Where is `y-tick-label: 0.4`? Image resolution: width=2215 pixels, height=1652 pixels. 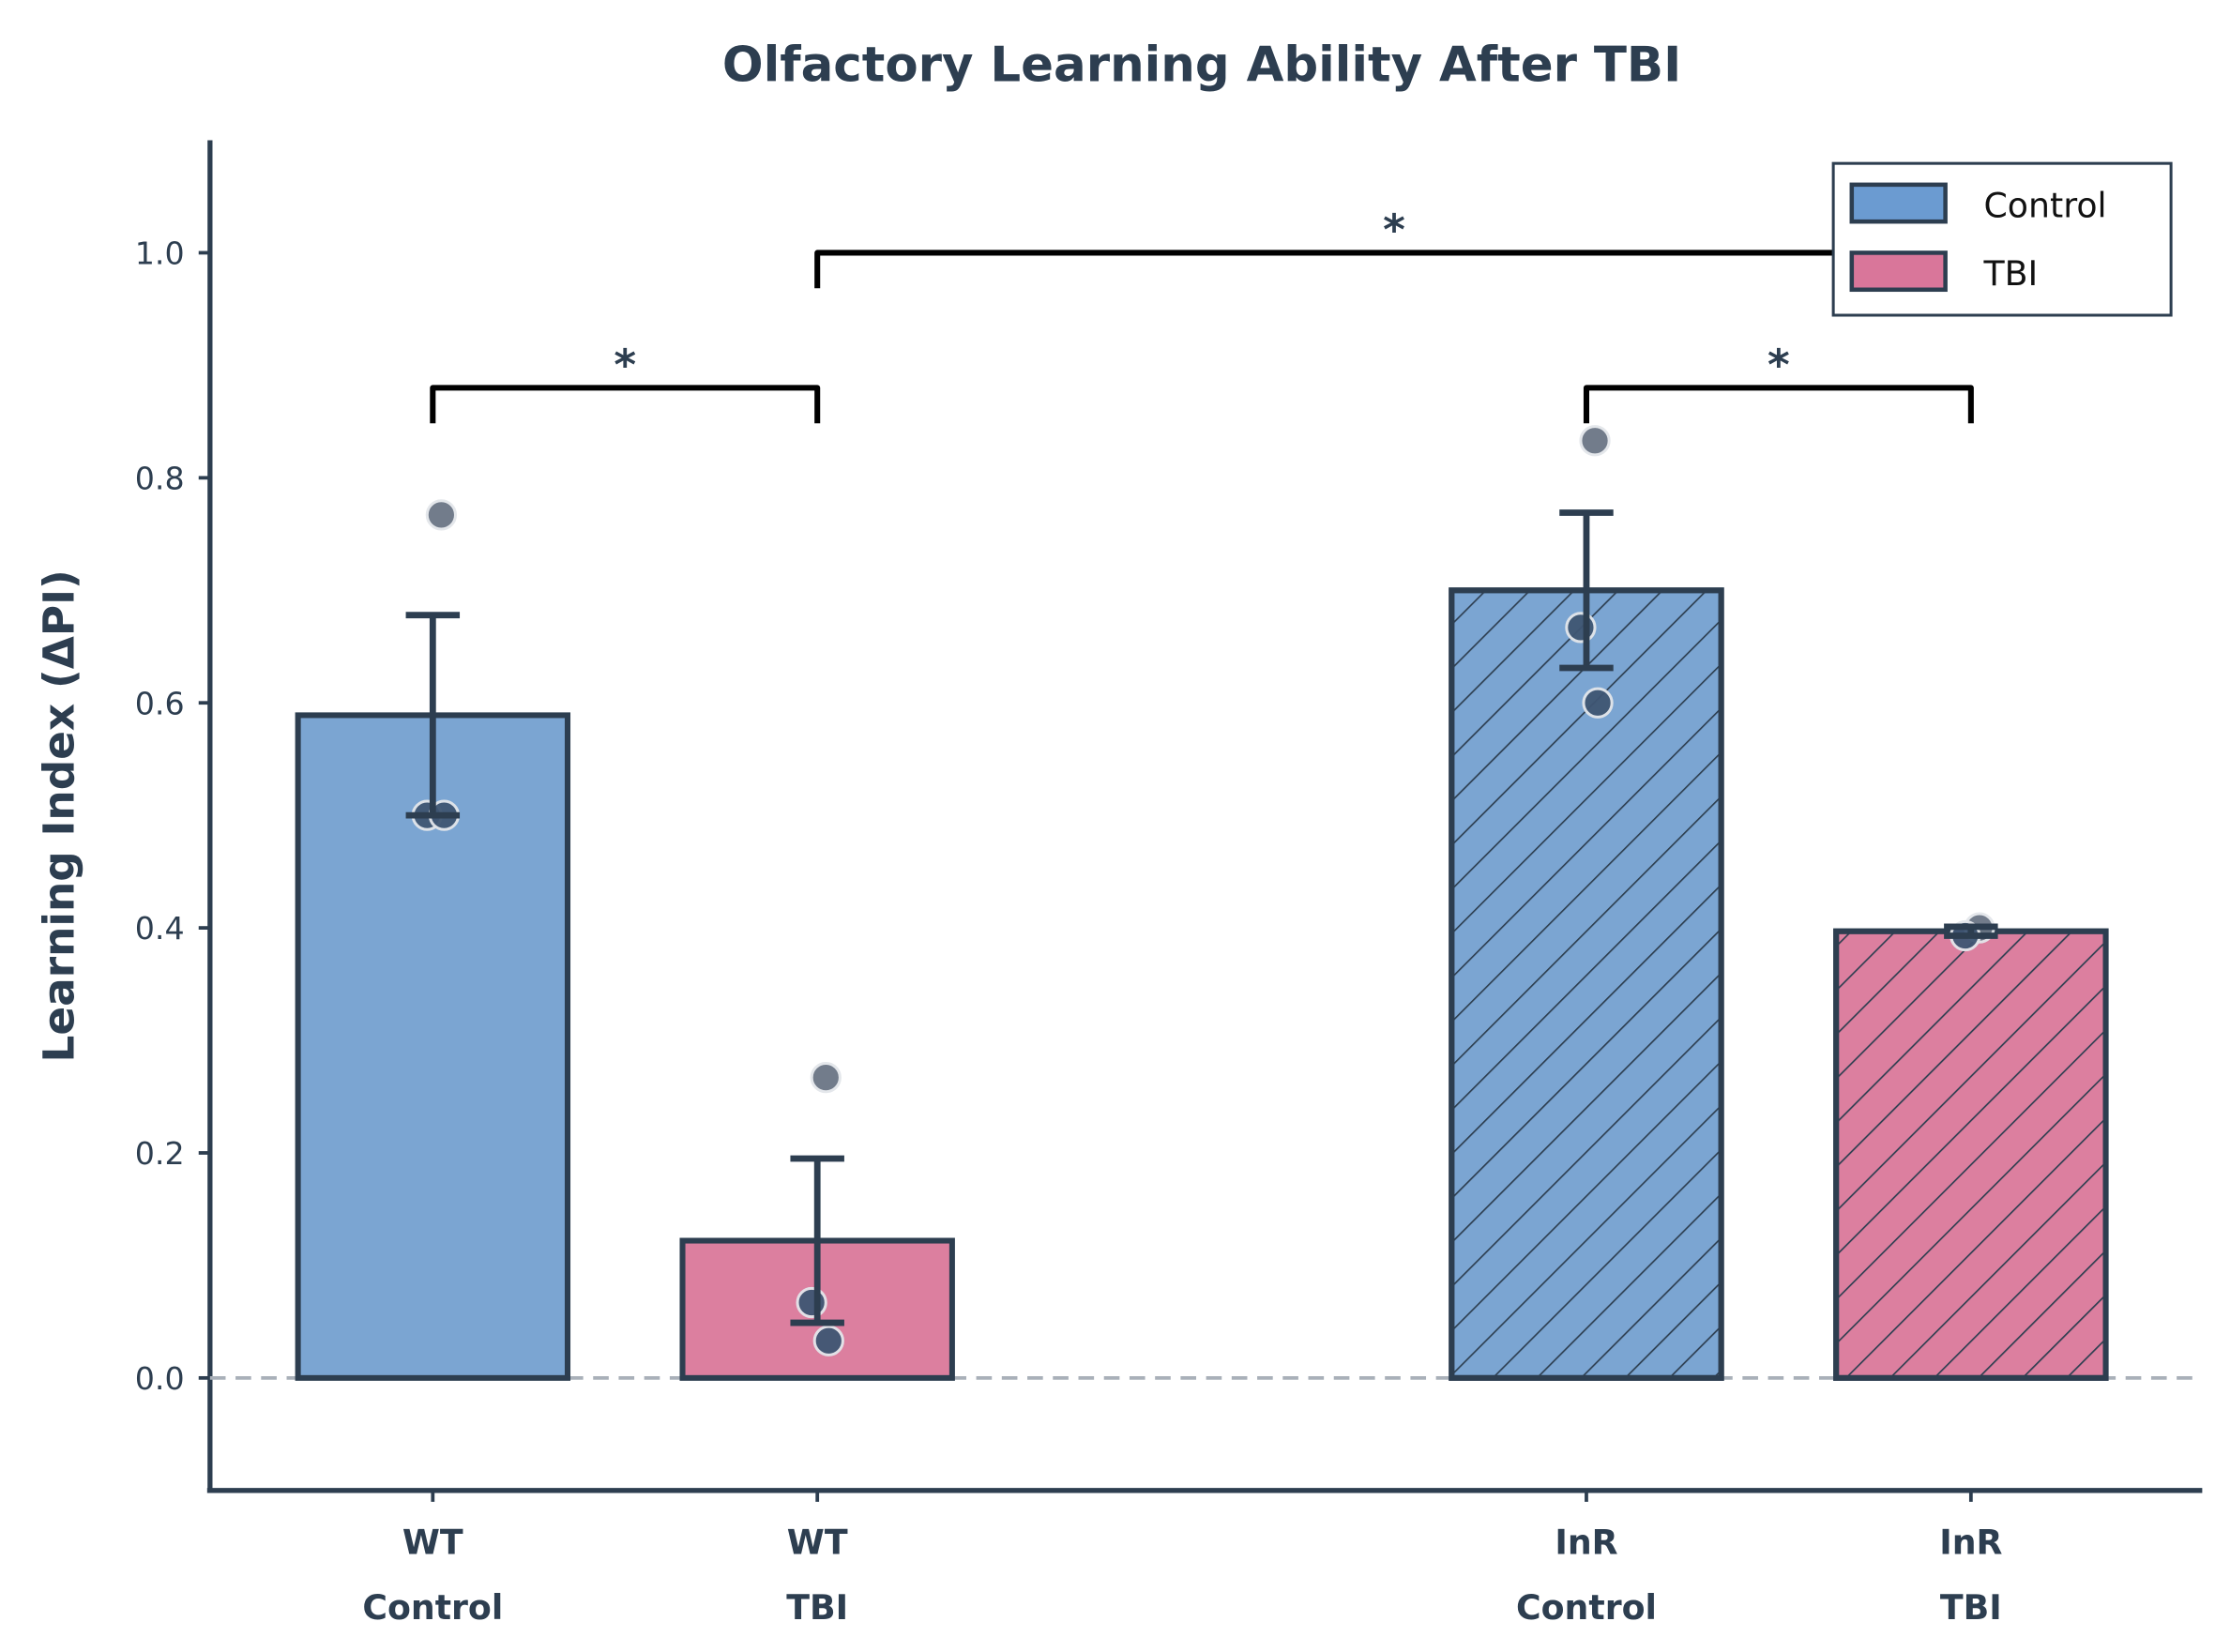
y-tick-label: 0.4 is located at coordinates (160, 928).